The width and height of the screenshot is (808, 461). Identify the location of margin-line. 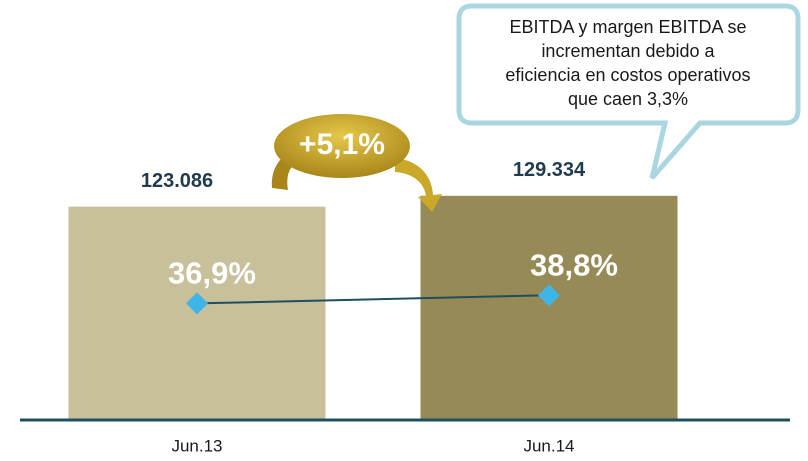
(373, 299).